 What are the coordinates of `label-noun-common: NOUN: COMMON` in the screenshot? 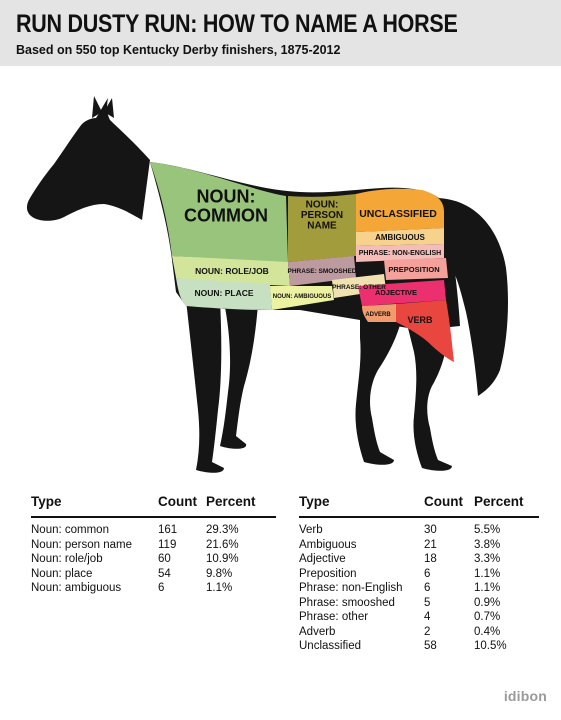 It's located at (226, 206).